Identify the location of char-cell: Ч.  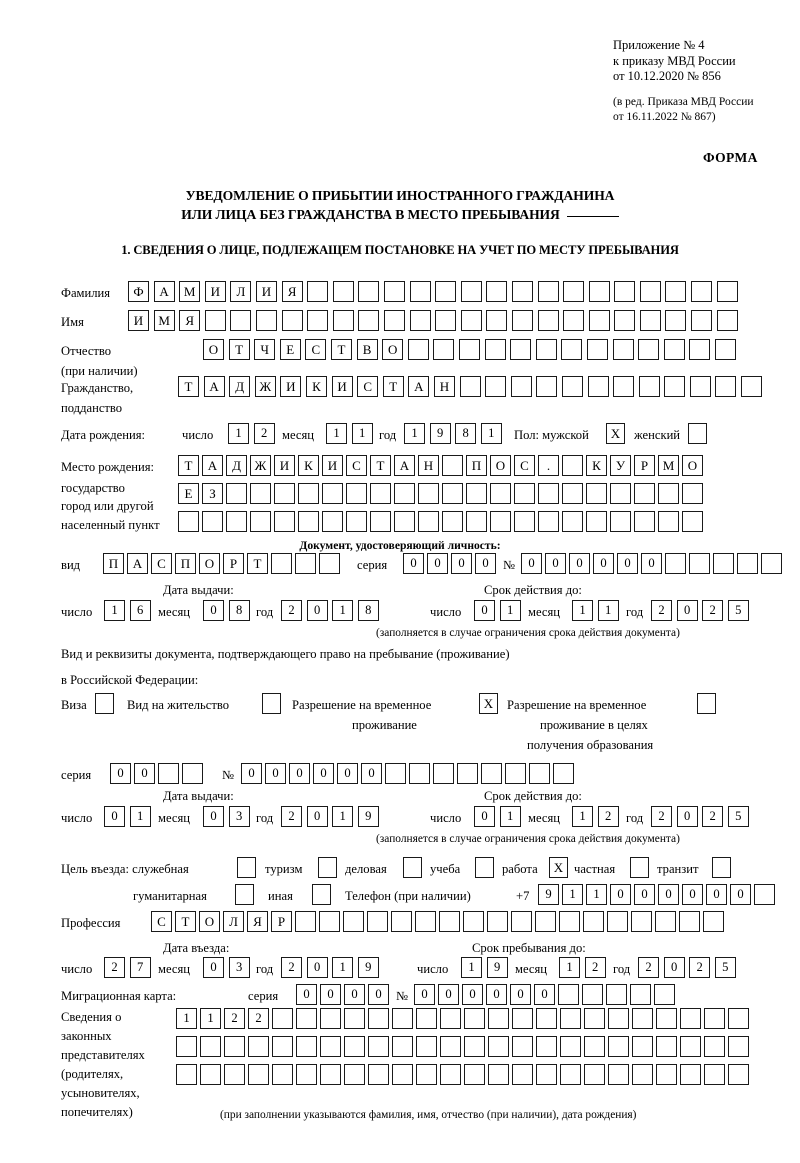
(265, 349).